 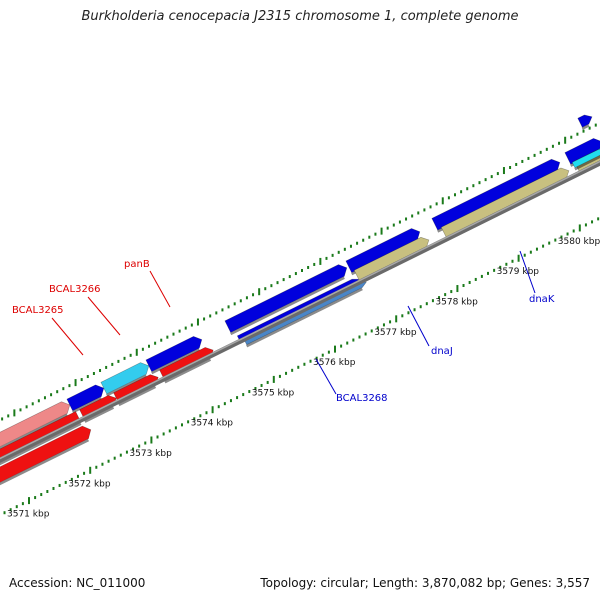 I want to click on tick-label: 3571 kbp, so click(x=28, y=515).